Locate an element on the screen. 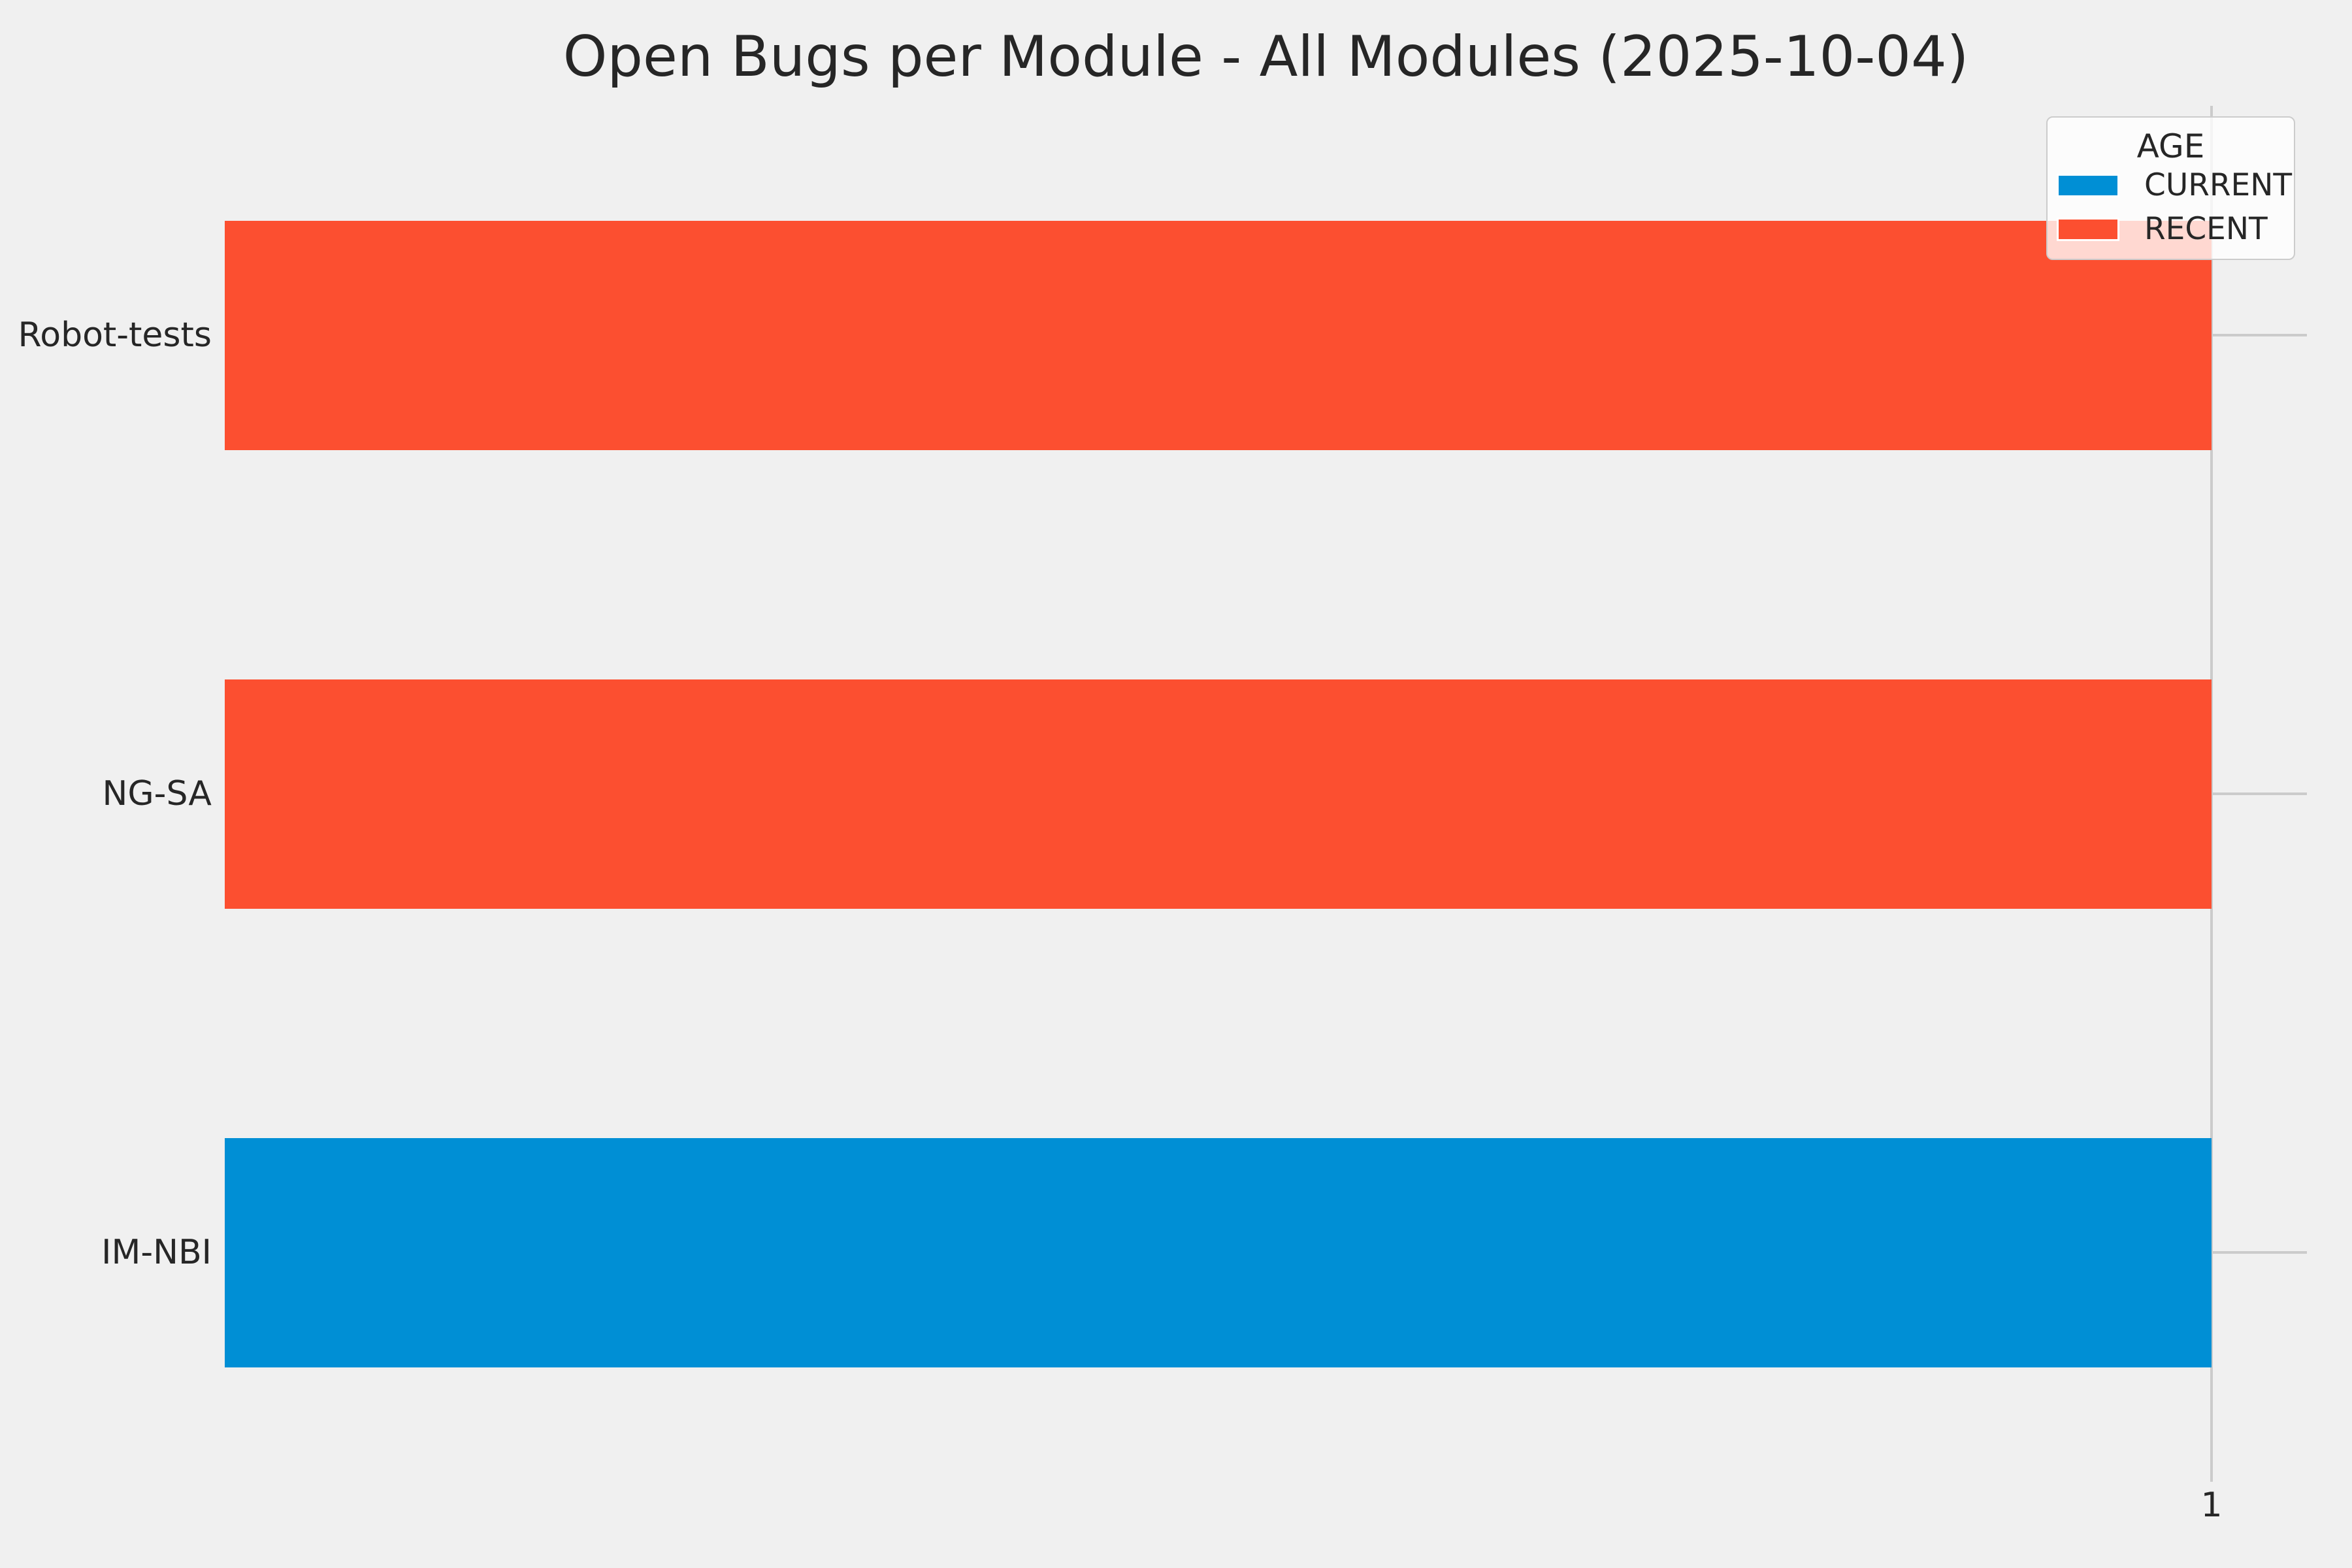  legend: AGE CURRENT RECENT is located at coordinates (2170, 188).